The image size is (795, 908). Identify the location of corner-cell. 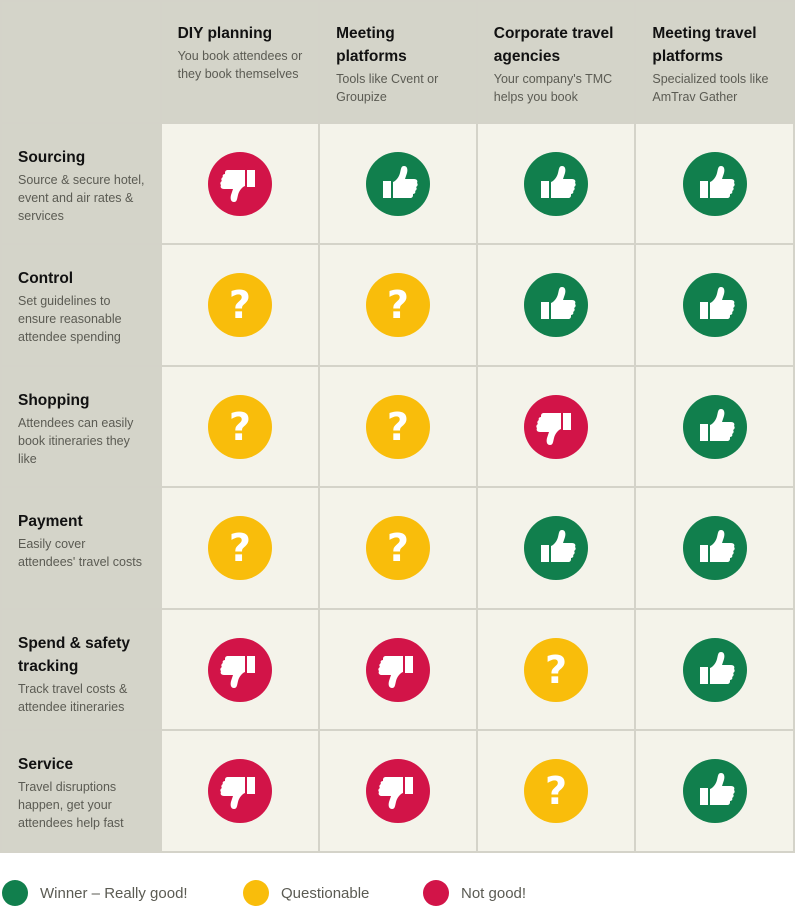
(81, 62).